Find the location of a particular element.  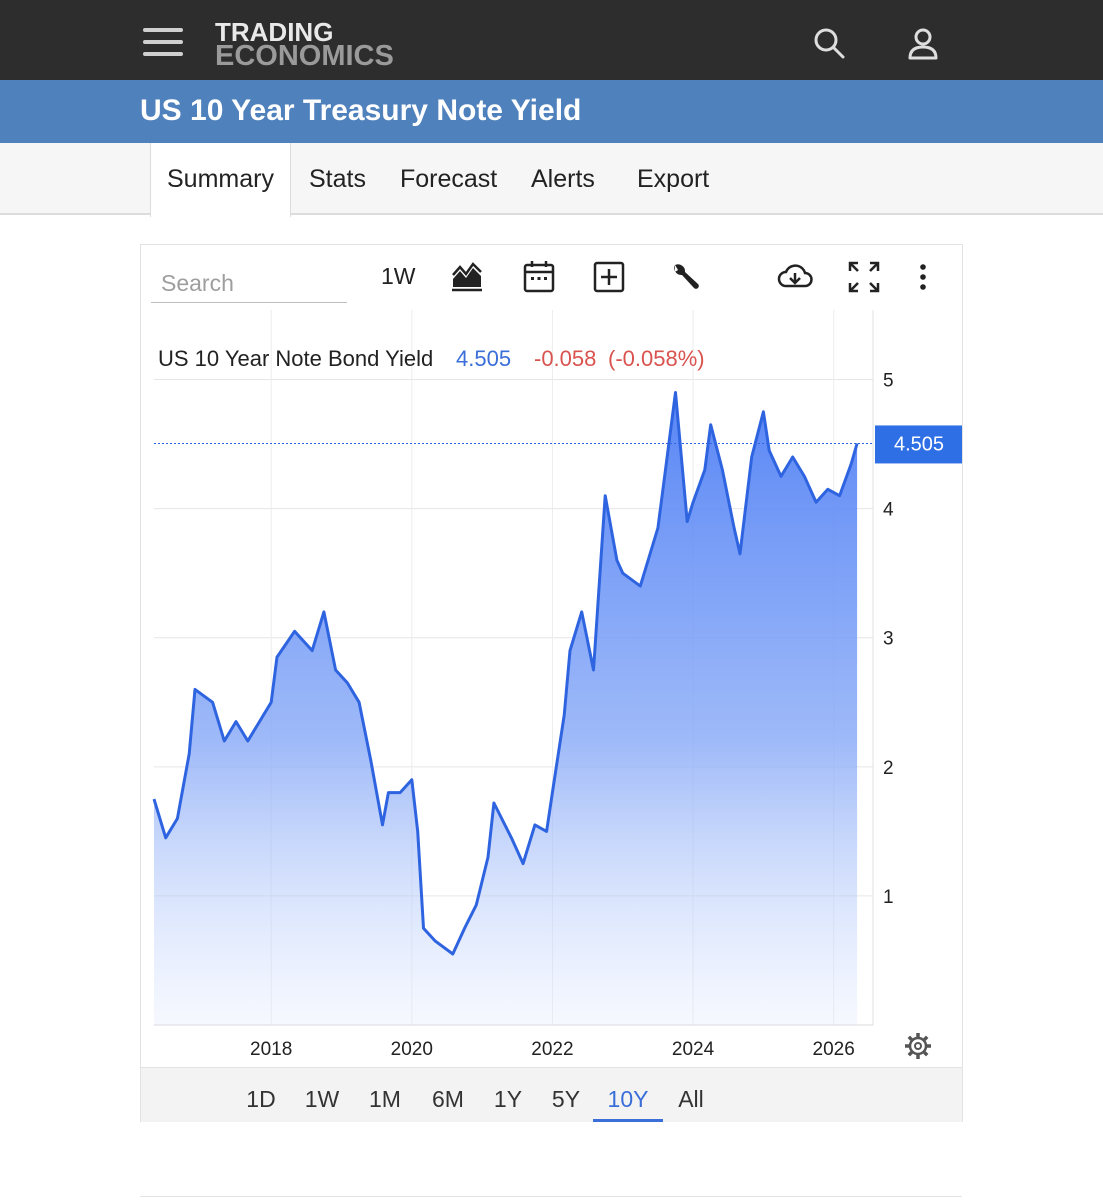

quote-value: 4.505 is located at coordinates (483, 358).